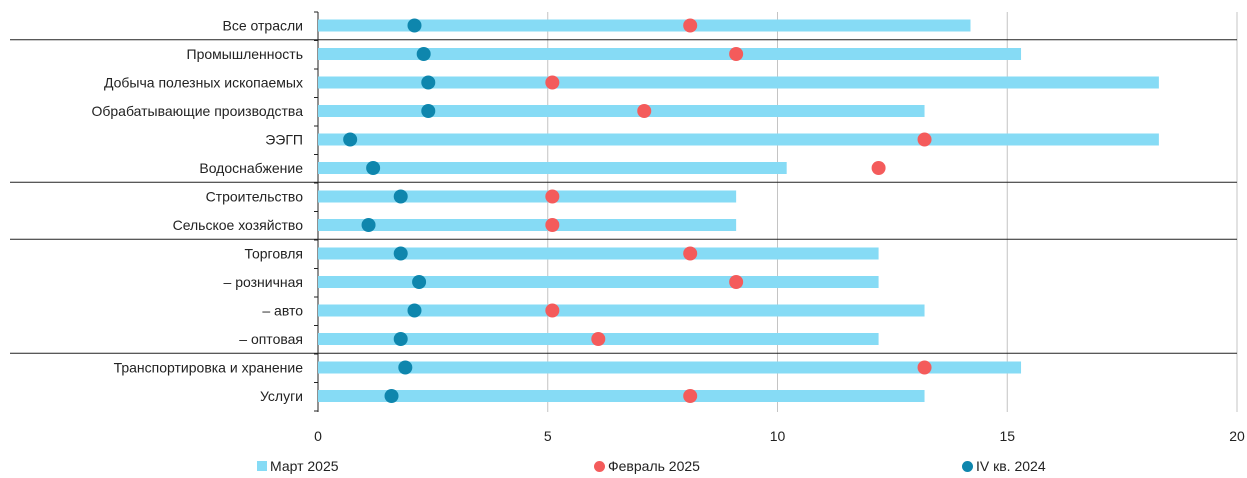 This screenshot has width=1247, height=478. Describe the element at coordinates (1007, 436) in the screenshot. I see `x-tick-label: 15` at that location.